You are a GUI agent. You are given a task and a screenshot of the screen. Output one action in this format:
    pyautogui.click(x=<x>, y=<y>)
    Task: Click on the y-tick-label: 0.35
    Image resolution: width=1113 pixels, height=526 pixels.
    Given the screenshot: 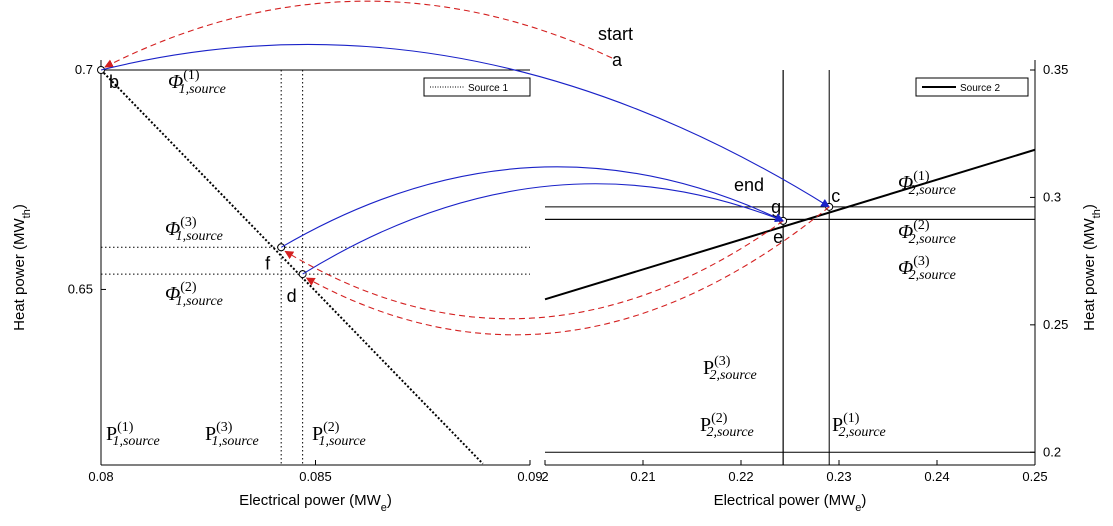 What is the action you would take?
    pyautogui.click(x=1055, y=69)
    